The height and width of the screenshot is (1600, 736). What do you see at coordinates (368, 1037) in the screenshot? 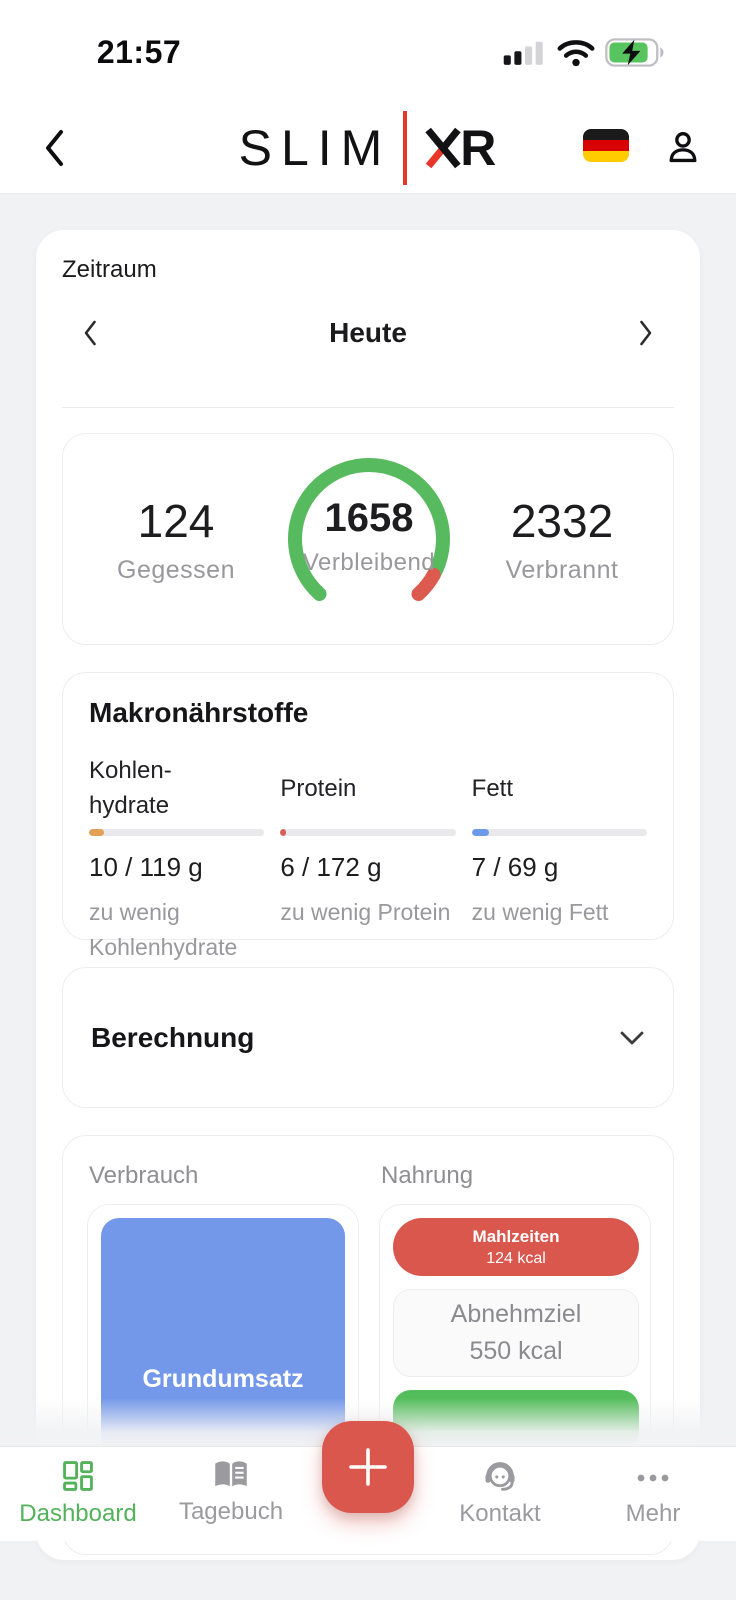
I see `calculation-card: Berechnung` at bounding box center [368, 1037].